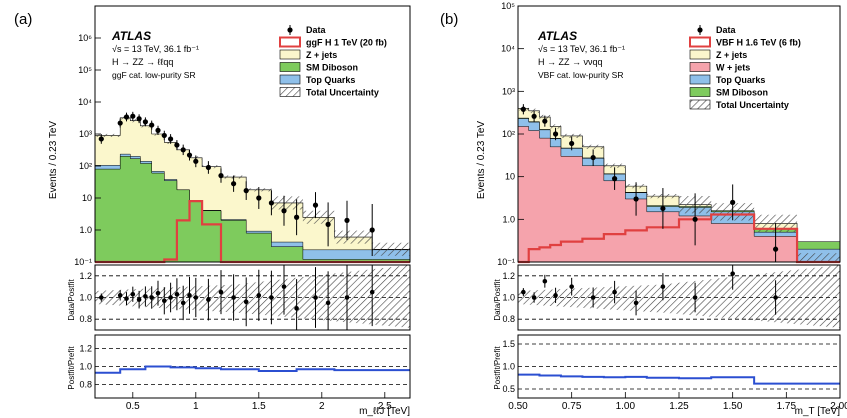  Describe the element at coordinates (508, 219) in the screenshot. I see `panel-b-ytick-label: 1.0` at that location.